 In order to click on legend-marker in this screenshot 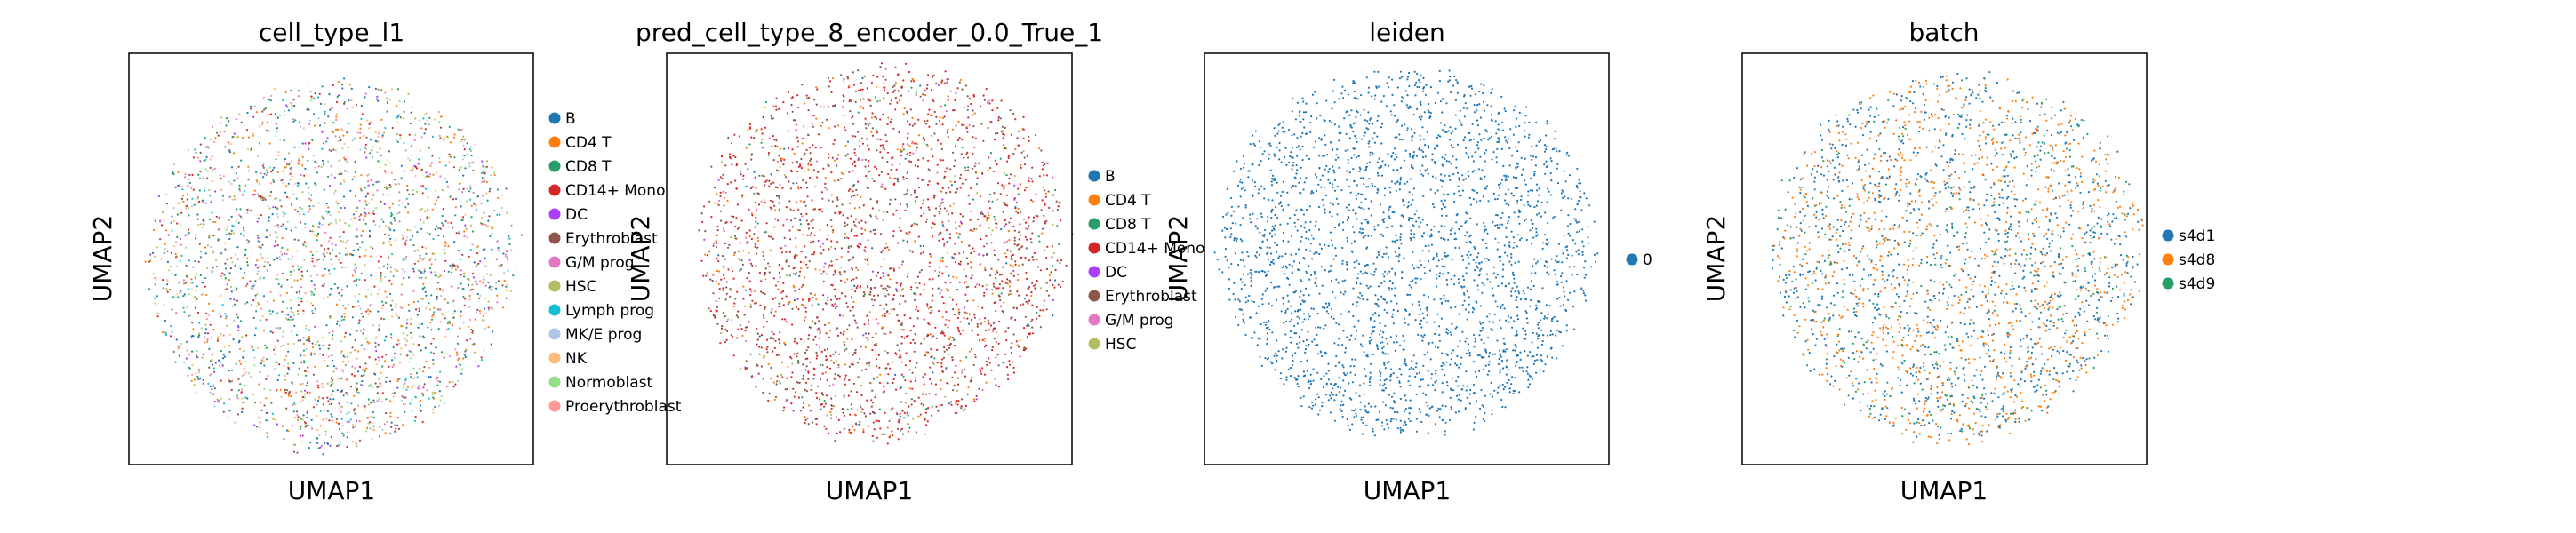, I will do `click(554, 262)`.